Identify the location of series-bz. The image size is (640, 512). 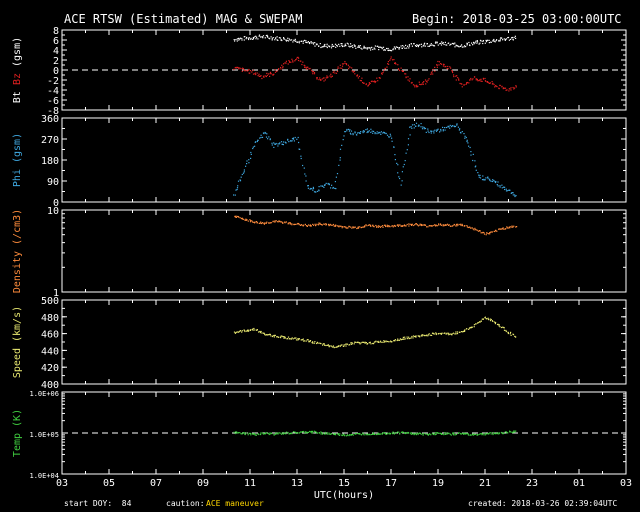
(375, 74).